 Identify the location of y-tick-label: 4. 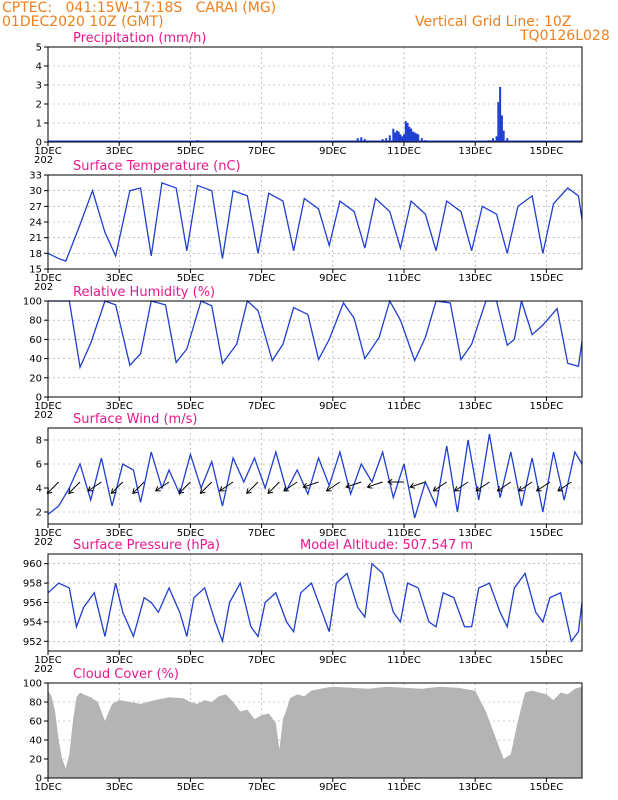
(39, 489).